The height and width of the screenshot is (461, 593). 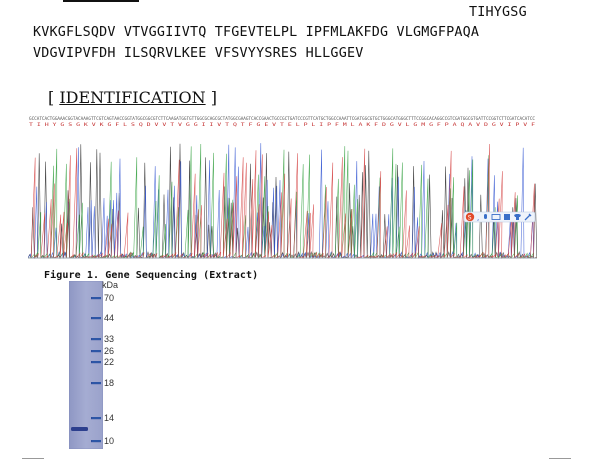 I want to click on corner-mark-left, so click(x=33, y=458).